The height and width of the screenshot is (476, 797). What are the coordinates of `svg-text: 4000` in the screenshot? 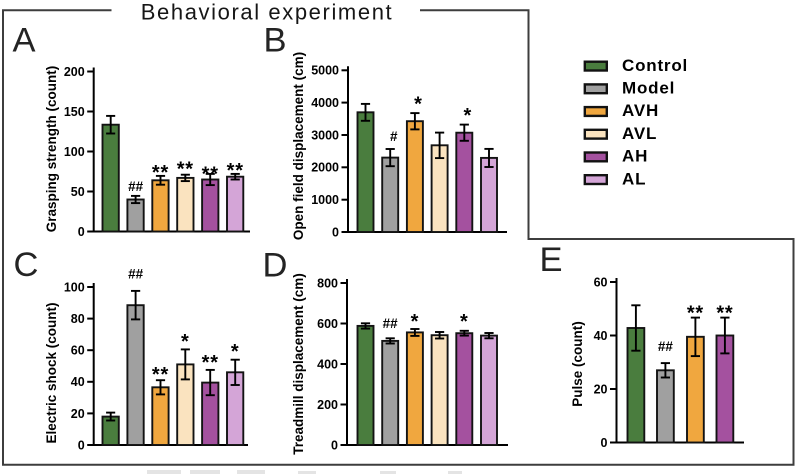 It's located at (325, 103).